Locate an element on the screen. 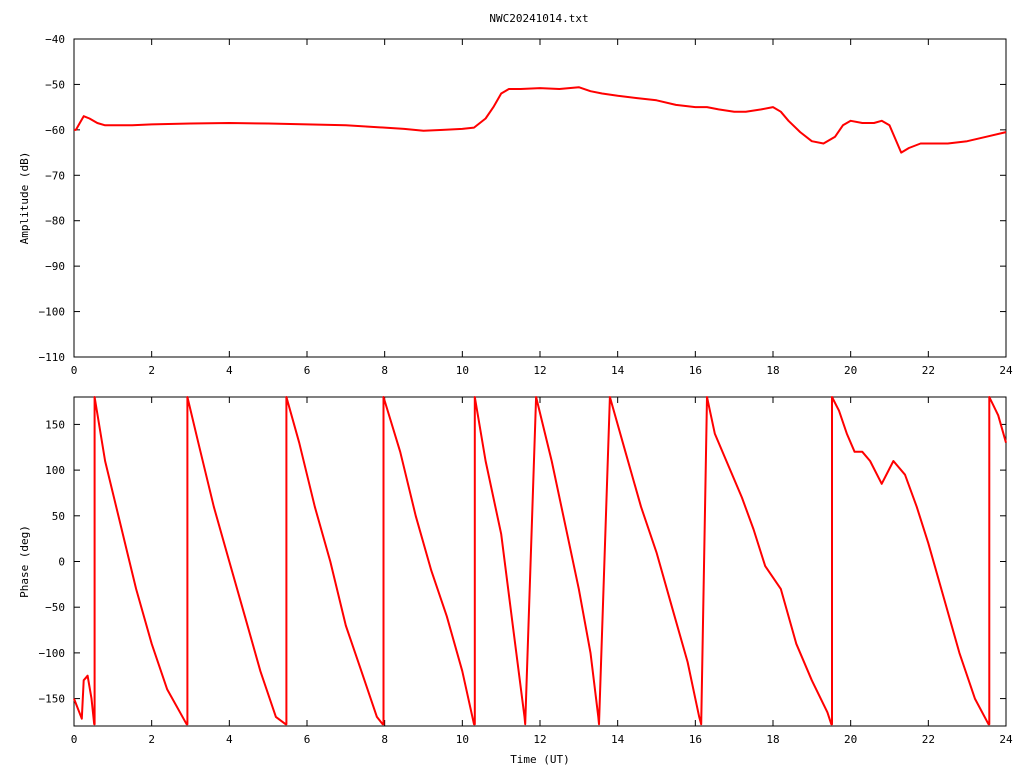 The image size is (1024, 768). y-tick-label: −60 is located at coordinates (55, 130).